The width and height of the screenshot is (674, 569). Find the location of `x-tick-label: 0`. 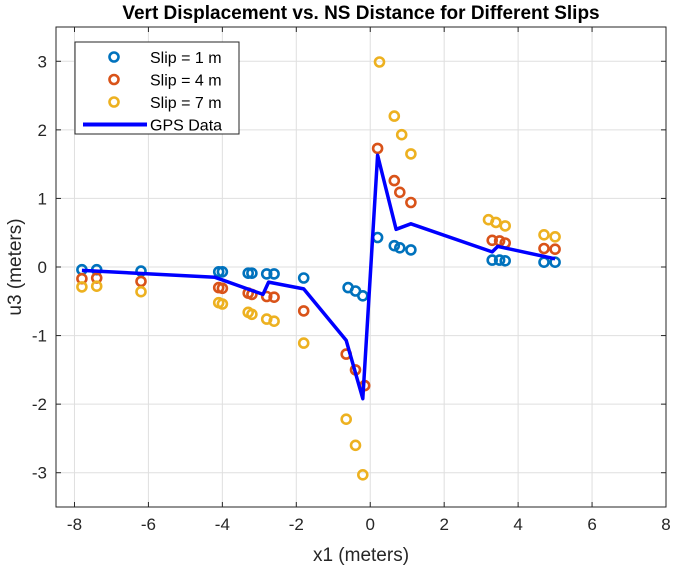

x-tick-label: 0 is located at coordinates (370, 524).